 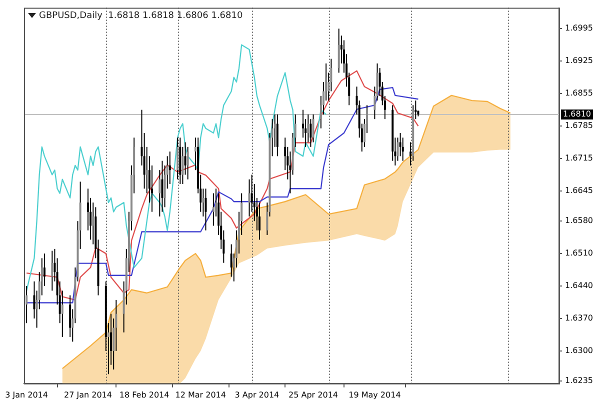 I want to click on x-tick-label: 12 Mar 2014, so click(x=200, y=395).